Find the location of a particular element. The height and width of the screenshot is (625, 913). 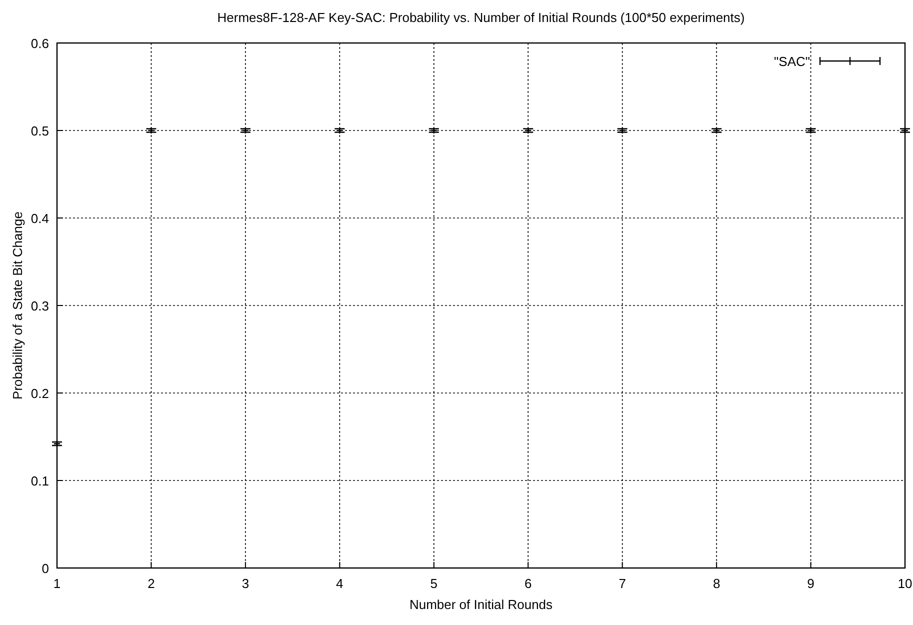

y-tick-label: 0.5 is located at coordinates (39, 131).